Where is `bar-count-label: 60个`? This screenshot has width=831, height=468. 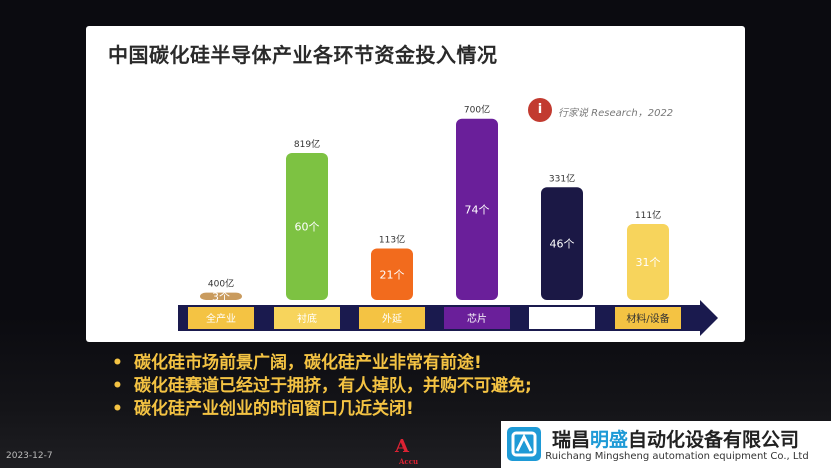 bar-count-label: 60个 is located at coordinates (307, 227).